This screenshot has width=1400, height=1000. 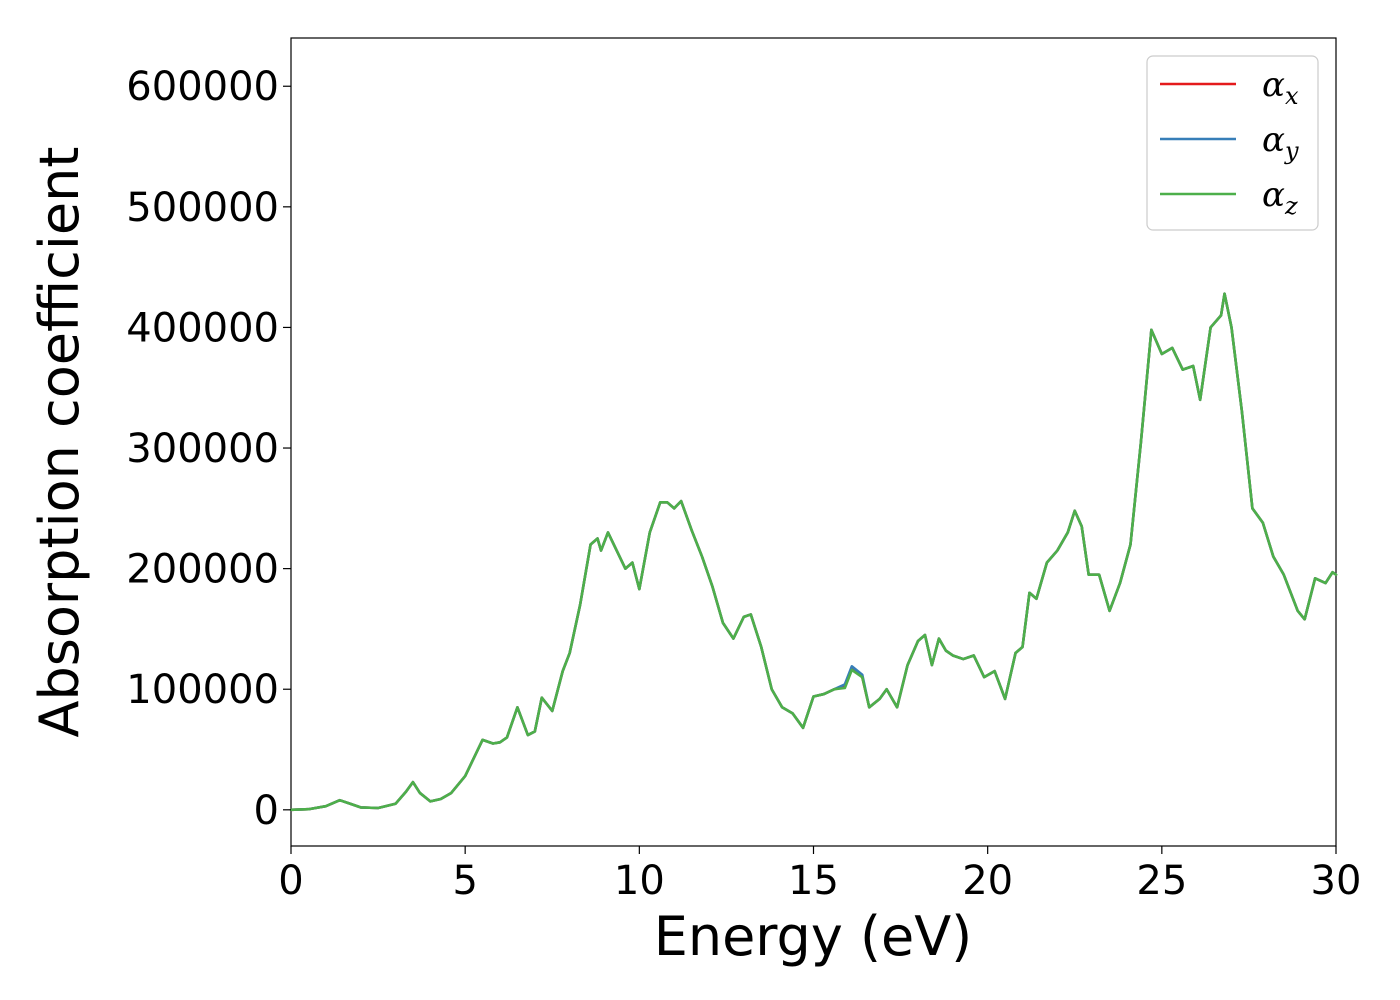 What do you see at coordinates (202, 208) in the screenshot?
I see `y-tick-label: 500000` at bounding box center [202, 208].